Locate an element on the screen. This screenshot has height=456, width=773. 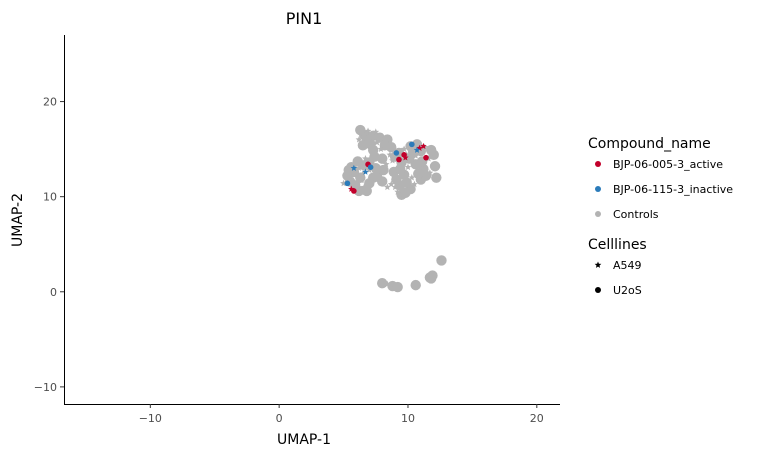
legend-title: Compound_name is located at coordinates (649, 144).